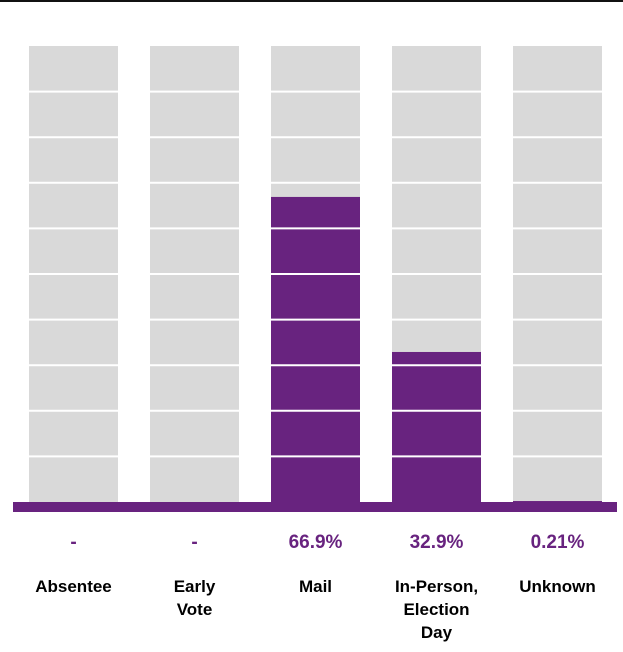 Image resolution: width=623 pixels, height=652 pixels. I want to click on top-rule, so click(311, 1).